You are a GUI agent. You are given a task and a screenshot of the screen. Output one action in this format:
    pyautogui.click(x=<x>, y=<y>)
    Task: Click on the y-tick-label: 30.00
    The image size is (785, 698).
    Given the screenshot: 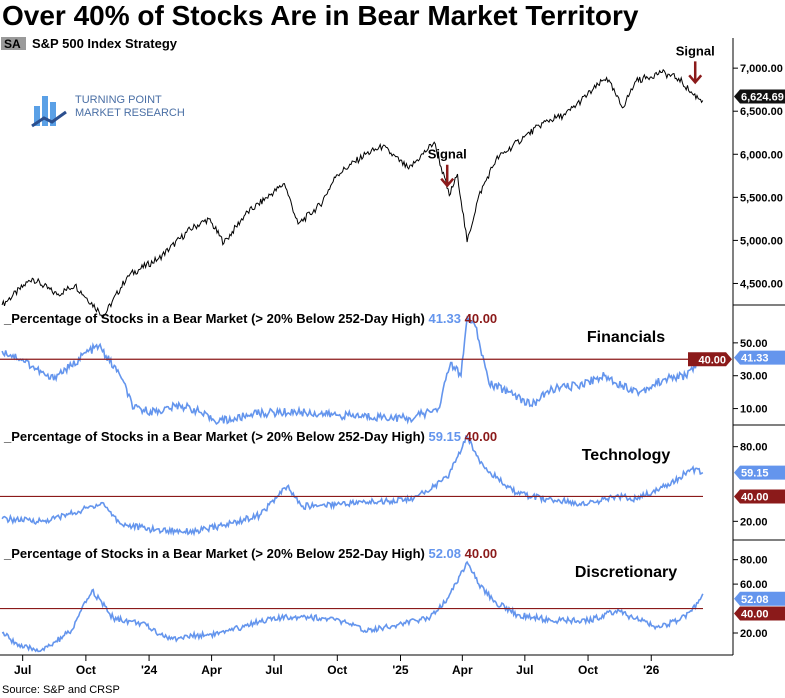 What is the action you would take?
    pyautogui.click(x=754, y=377)
    